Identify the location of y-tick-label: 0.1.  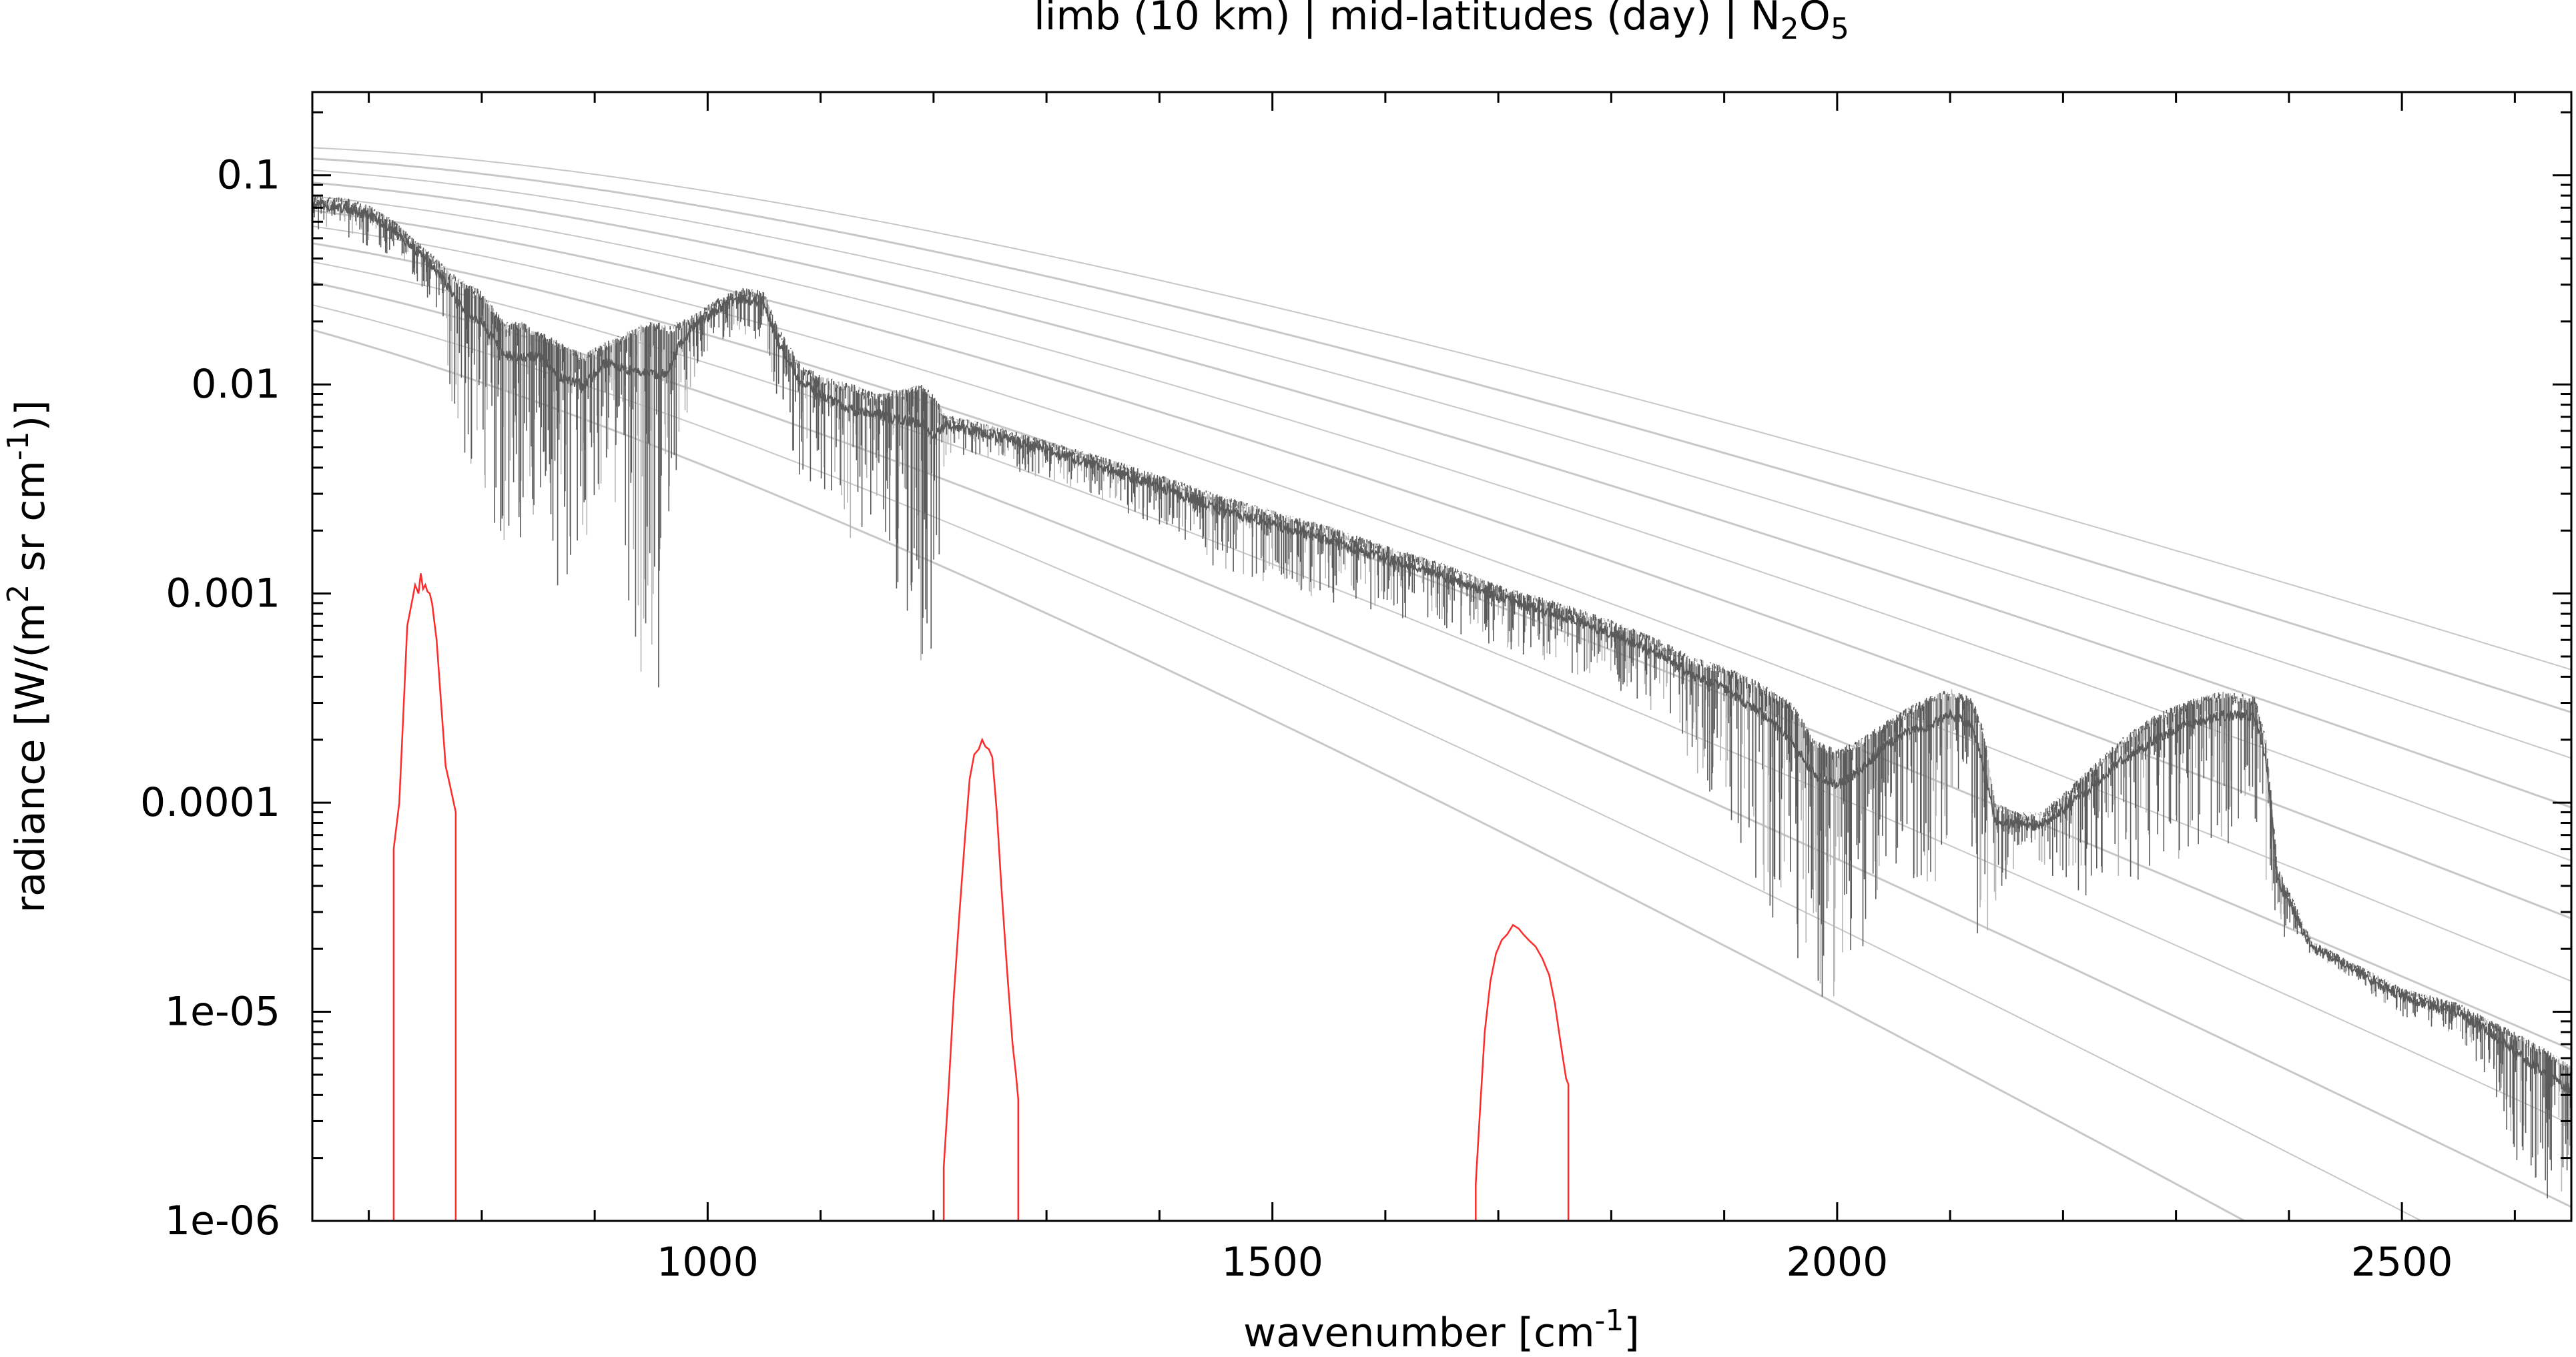
(248, 175).